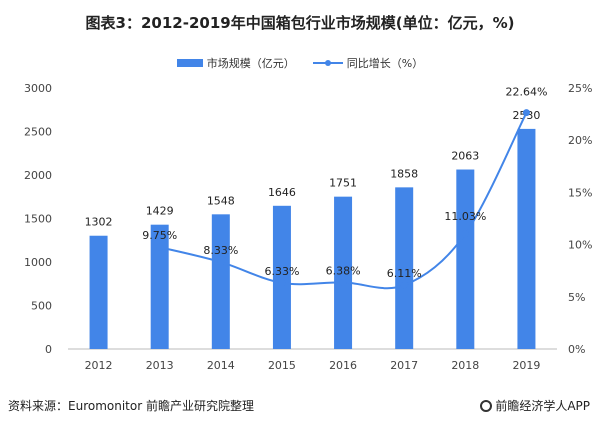  Describe the element at coordinates (160, 365) in the screenshot. I see `x-tick-label: 2013` at that location.